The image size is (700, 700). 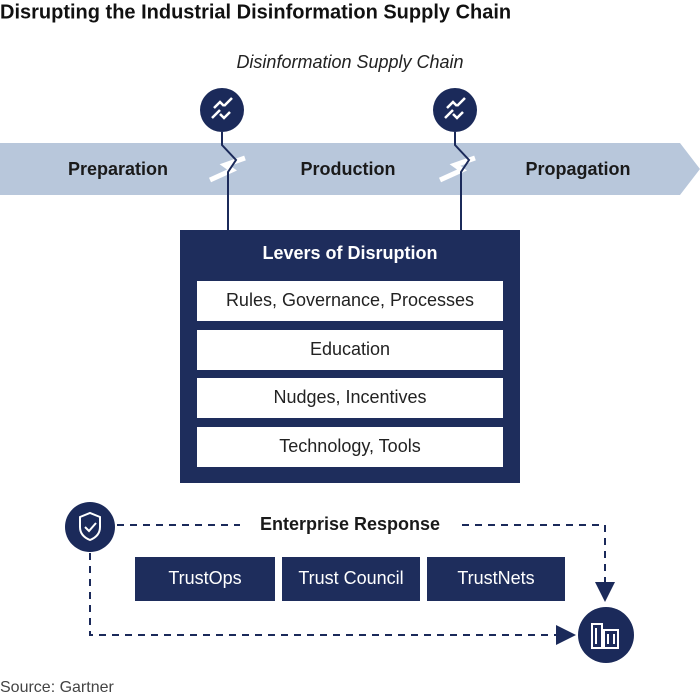 I want to click on lever-label: Education, so click(x=350, y=349).